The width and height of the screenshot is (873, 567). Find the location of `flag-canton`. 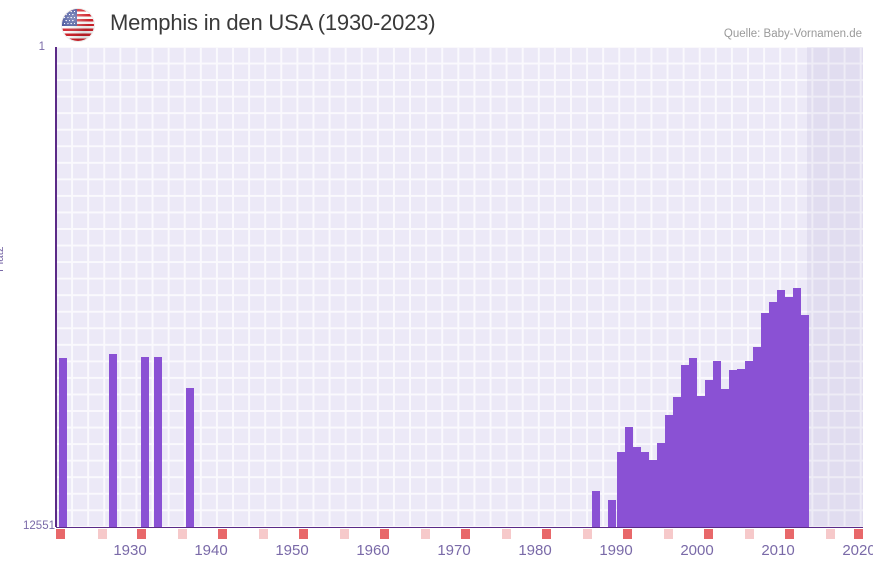

flag-canton is located at coordinates (69, 18).